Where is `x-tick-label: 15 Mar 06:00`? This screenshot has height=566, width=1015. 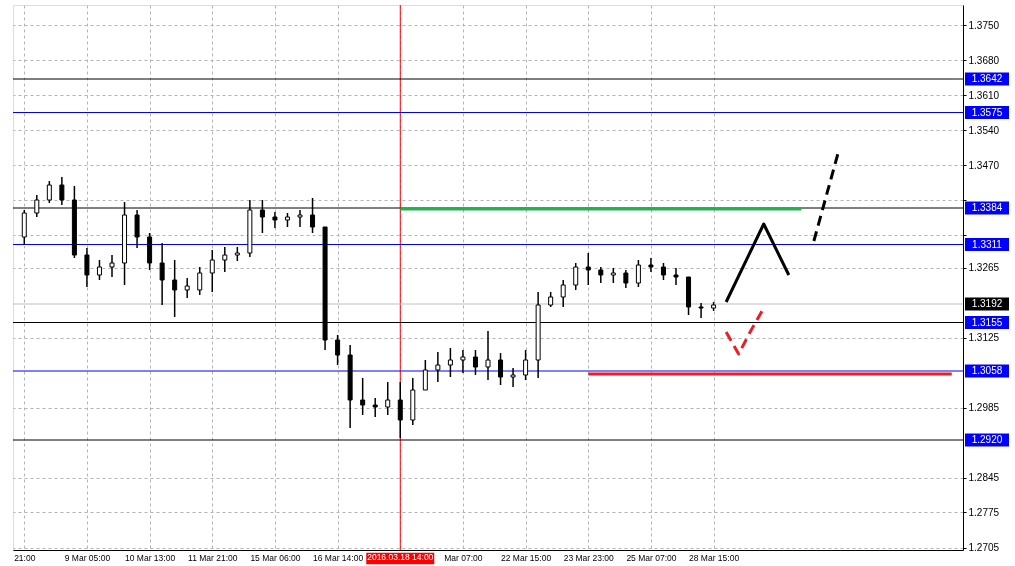
x-tick-label: 15 Mar 06:00 is located at coordinates (275, 557).